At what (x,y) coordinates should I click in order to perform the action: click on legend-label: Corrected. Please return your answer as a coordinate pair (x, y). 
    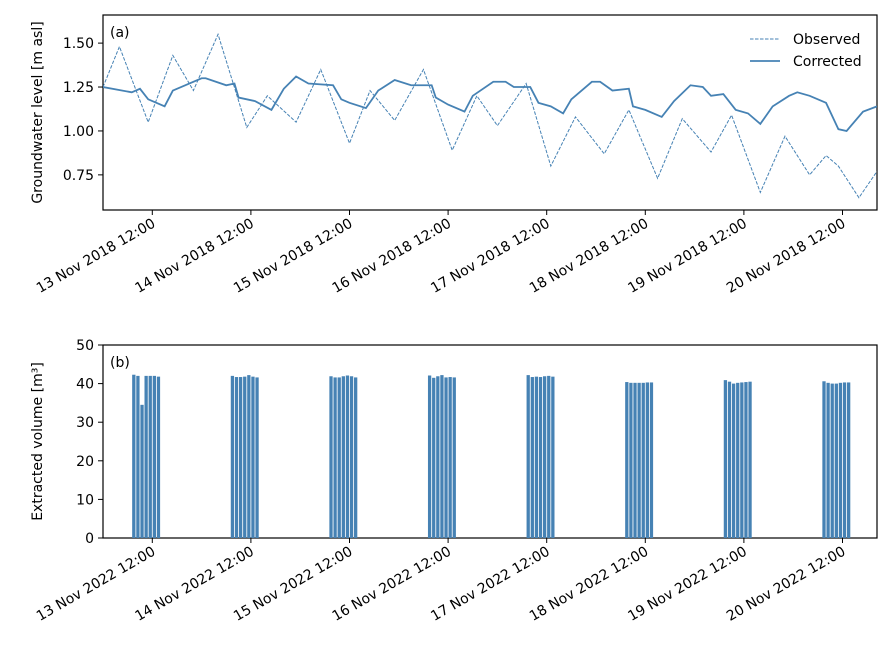
    Looking at the image, I should click on (827, 62).